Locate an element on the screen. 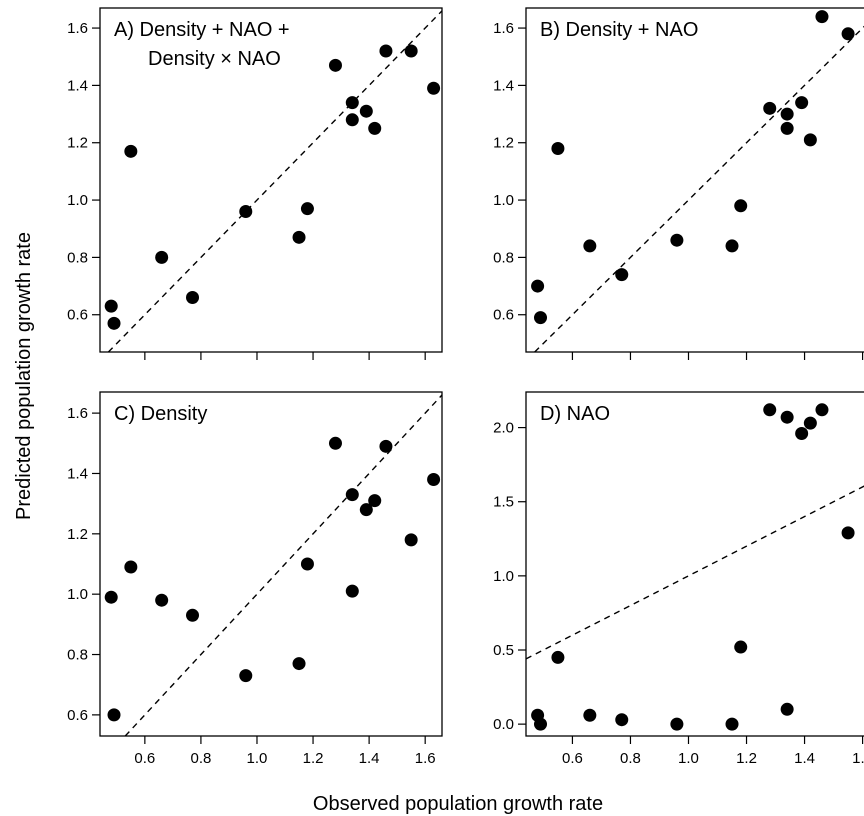  panel-c-xtick-label: 1.0 is located at coordinates (257, 758).